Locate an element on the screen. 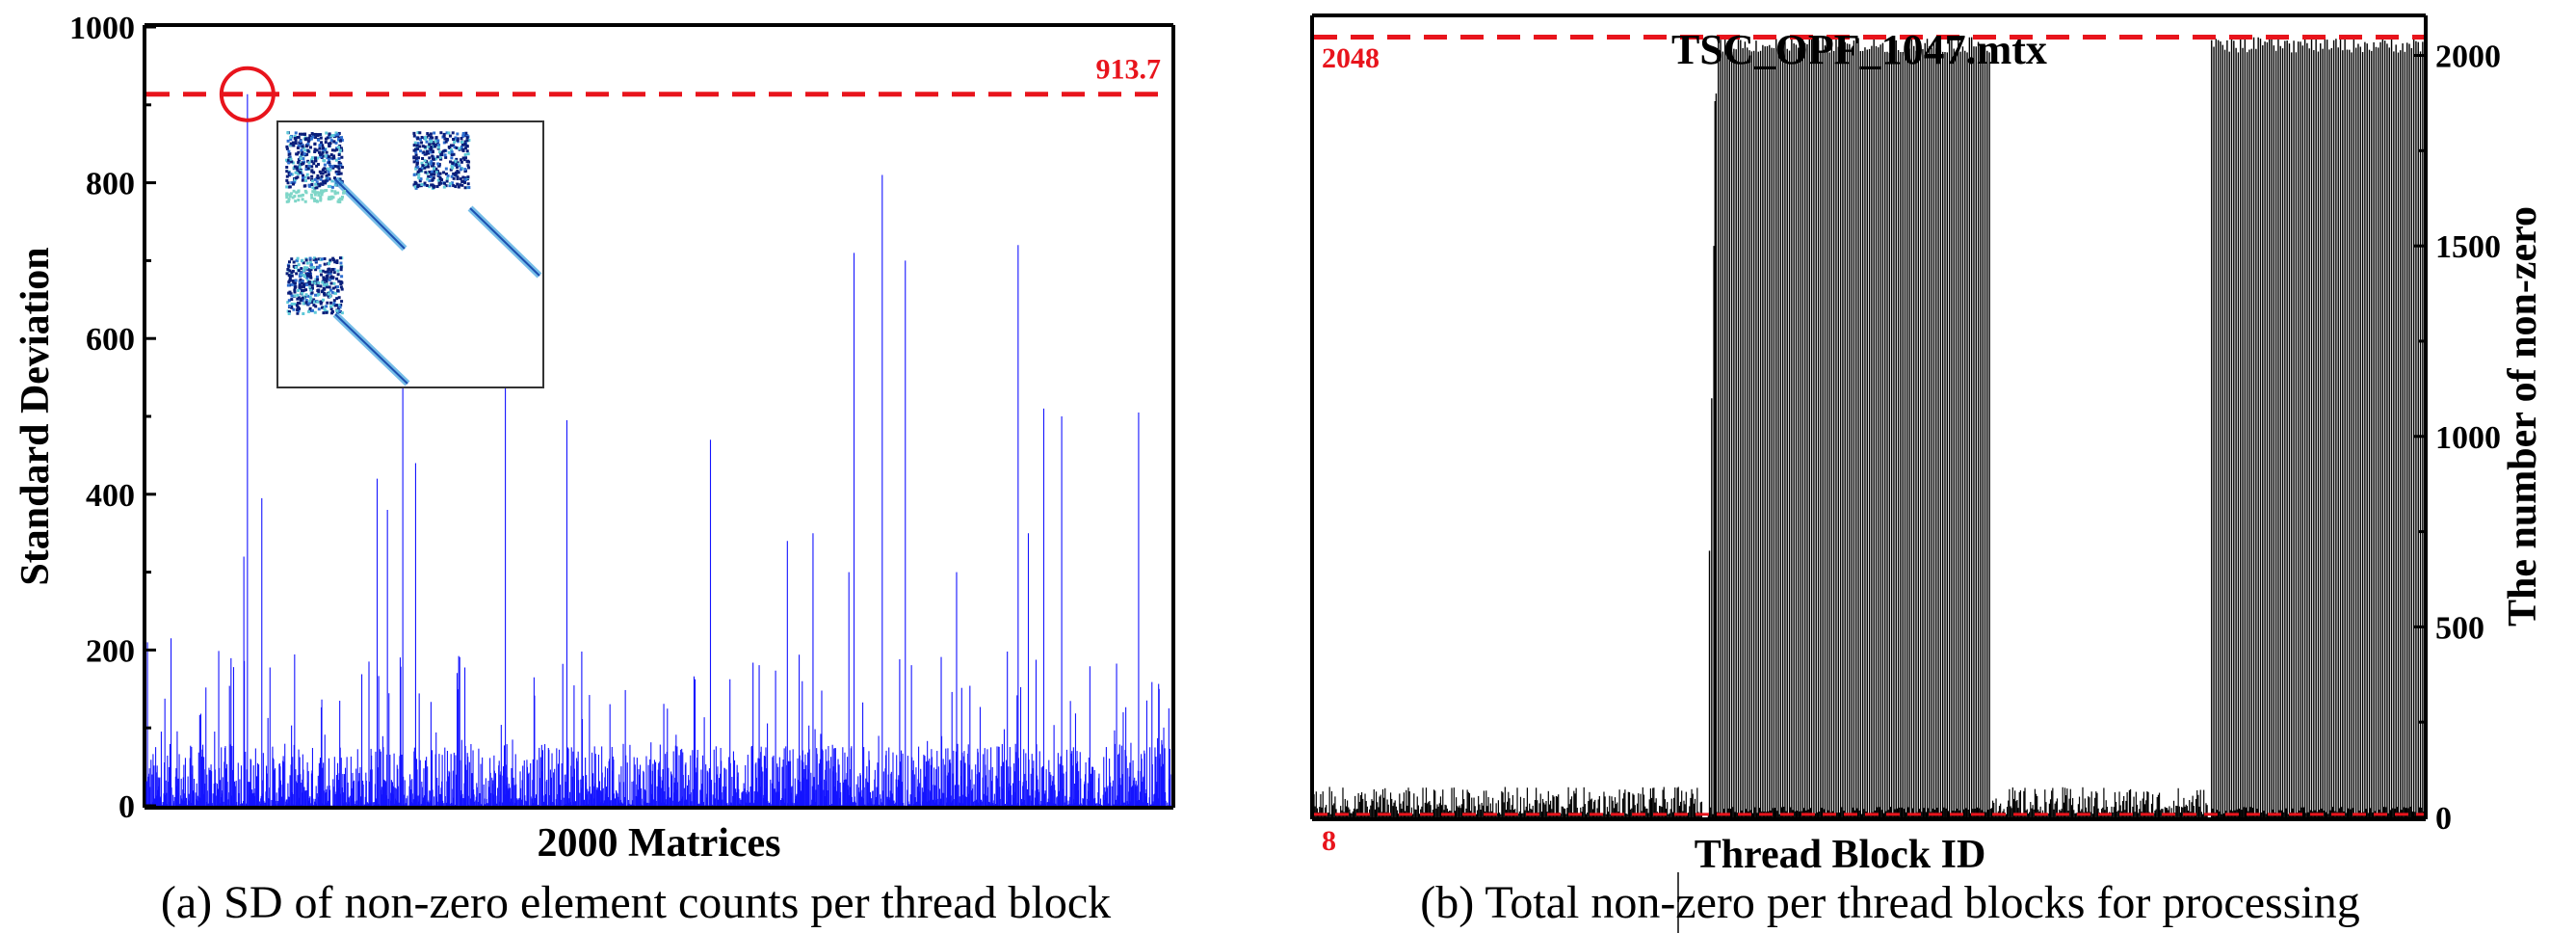 The width and height of the screenshot is (2576, 933). y-tick-label: 0 is located at coordinates (2444, 819).